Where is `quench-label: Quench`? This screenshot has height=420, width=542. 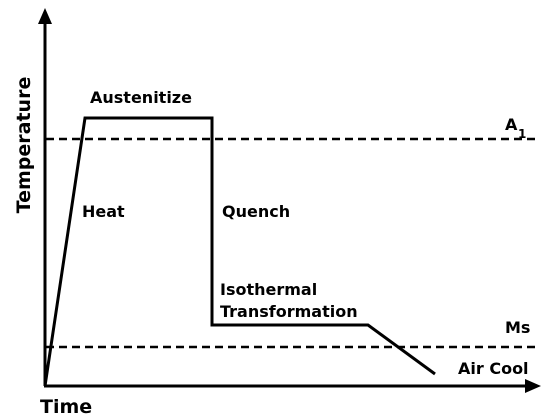 quench-label: Quench is located at coordinates (256, 211).